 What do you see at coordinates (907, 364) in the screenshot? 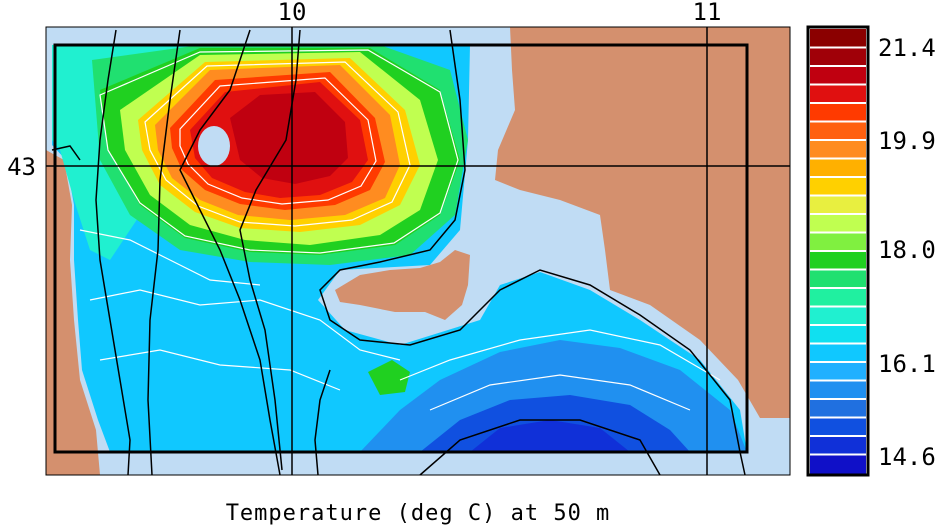
I see `colorbar-label-16-1: 16.1` at bounding box center [907, 364].